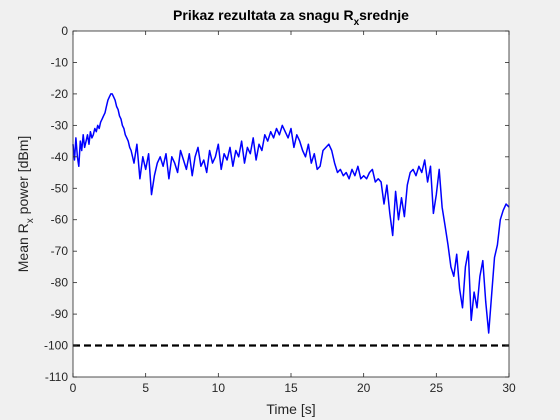 This screenshot has height=420, width=560. What do you see at coordinates (73, 388) in the screenshot?
I see `x-tick-label: 0` at bounding box center [73, 388].